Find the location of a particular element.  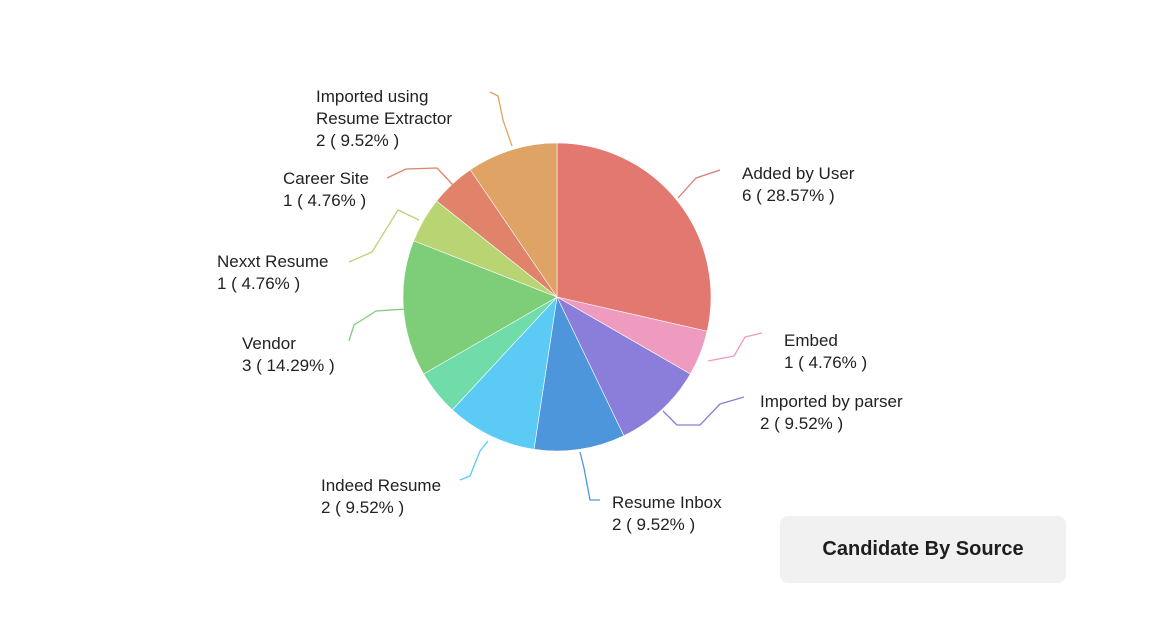

pie-slice-vendor is located at coordinates (480, 307).